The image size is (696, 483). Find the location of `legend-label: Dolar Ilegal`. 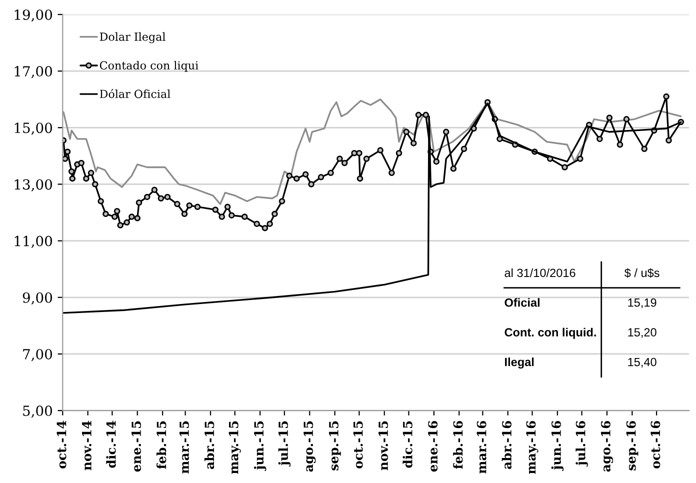

legend-label: Dolar Ilegal is located at coordinates (133, 38).